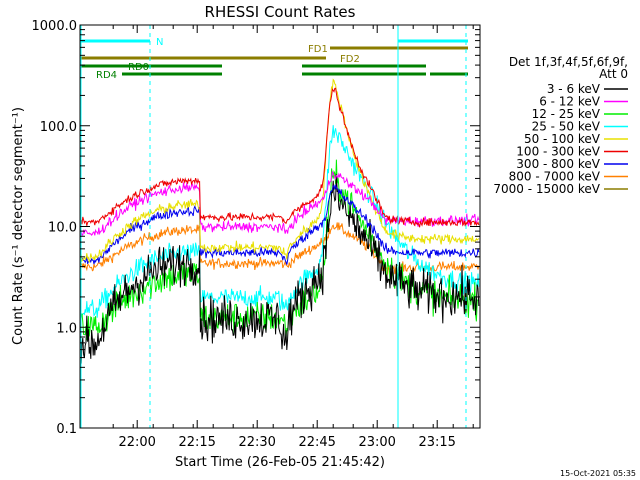 This screenshot has height=480, width=640. I want to click on legend-entry-label: 25 - 50 keV, so click(566, 127).